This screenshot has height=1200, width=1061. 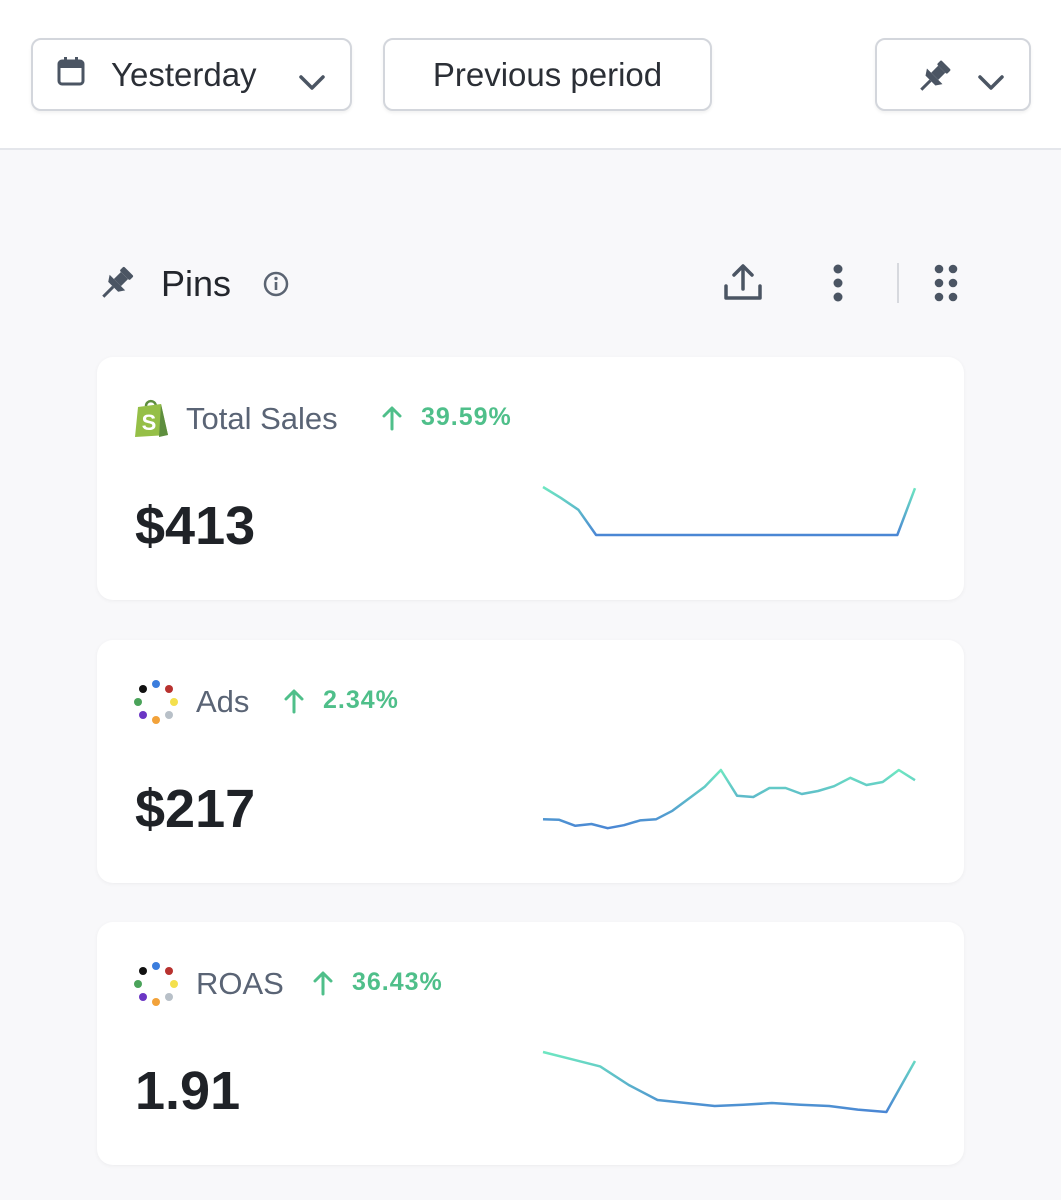 What do you see at coordinates (195, 526) in the screenshot?
I see `metric-value: $413` at bounding box center [195, 526].